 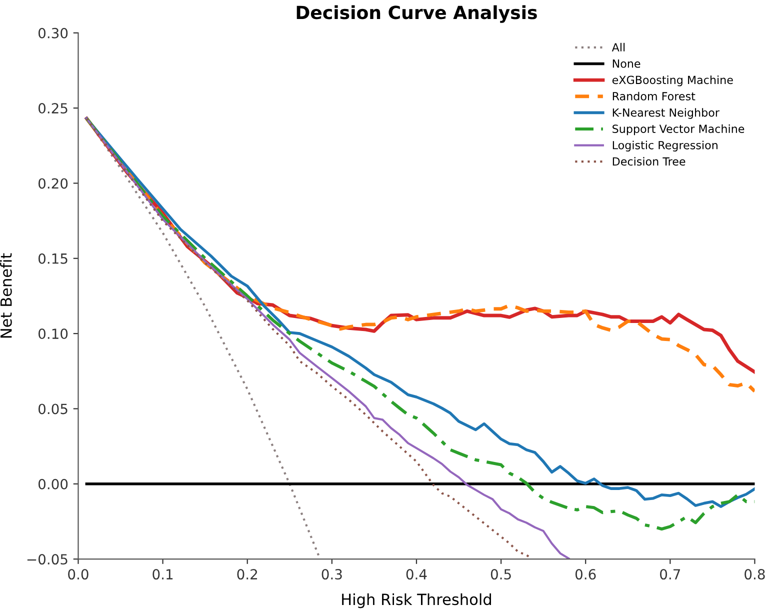 I want to click on legend-label: Decision Tree, so click(x=649, y=161).